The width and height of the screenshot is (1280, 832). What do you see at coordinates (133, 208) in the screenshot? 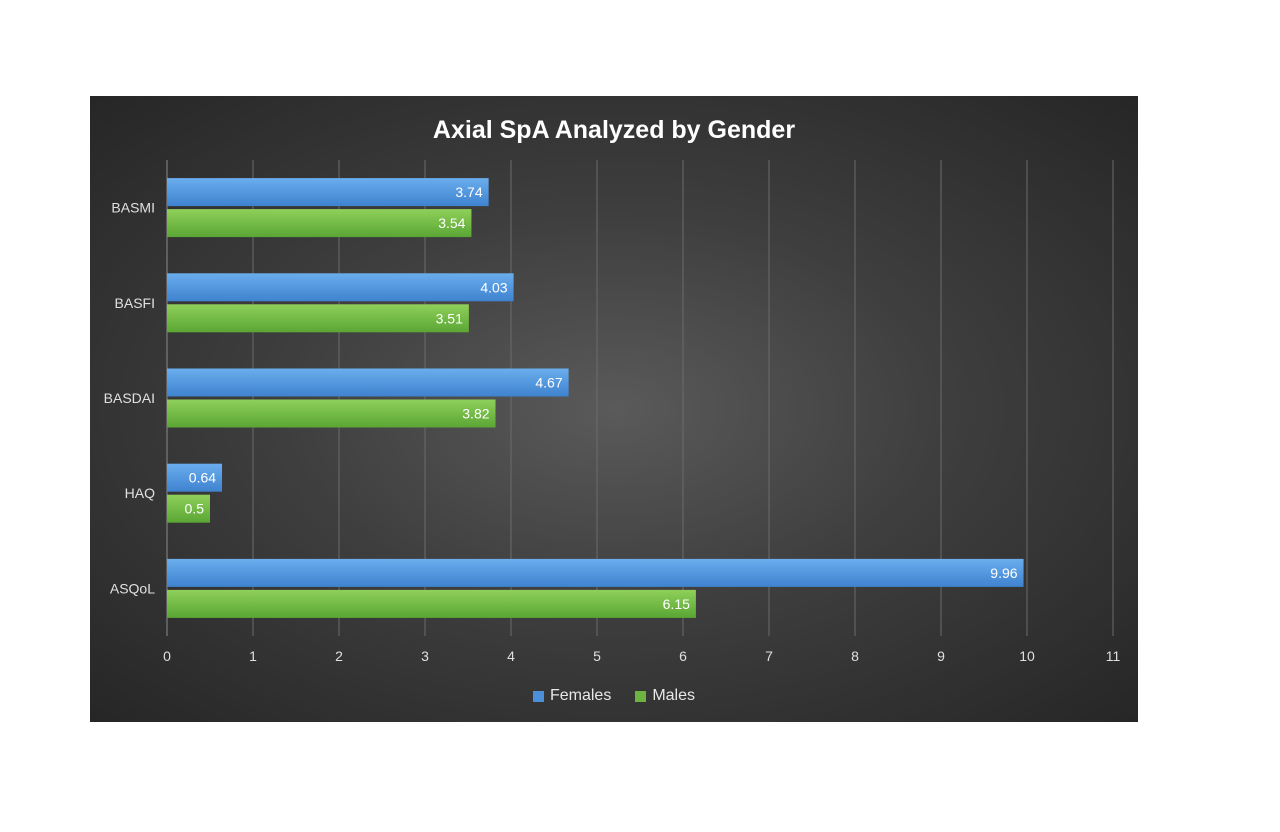
I see `y-tick-label: BASMI` at bounding box center [133, 208].